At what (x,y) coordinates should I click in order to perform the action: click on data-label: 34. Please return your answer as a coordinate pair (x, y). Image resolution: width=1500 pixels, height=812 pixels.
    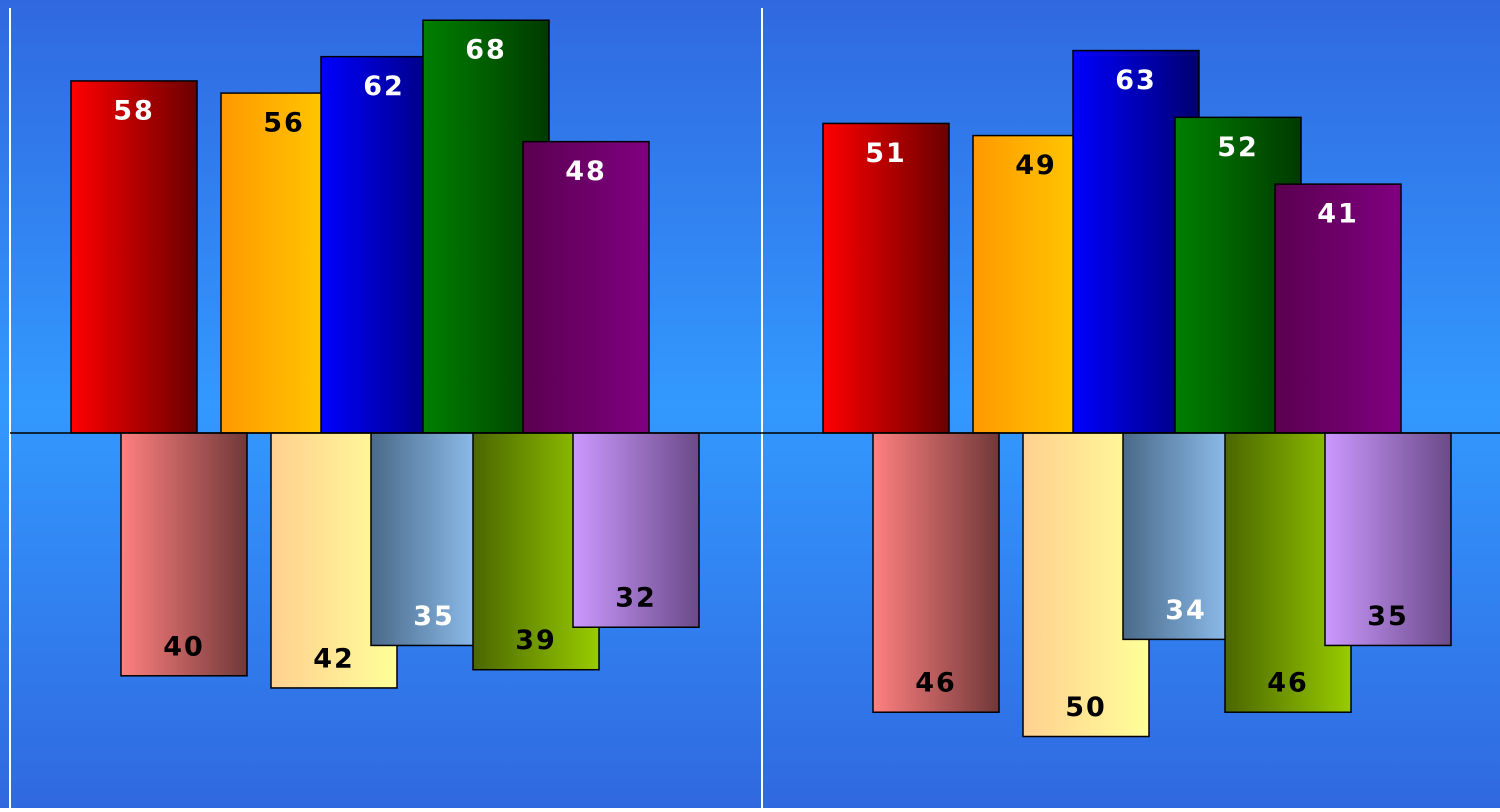
    Looking at the image, I should click on (1186, 610).